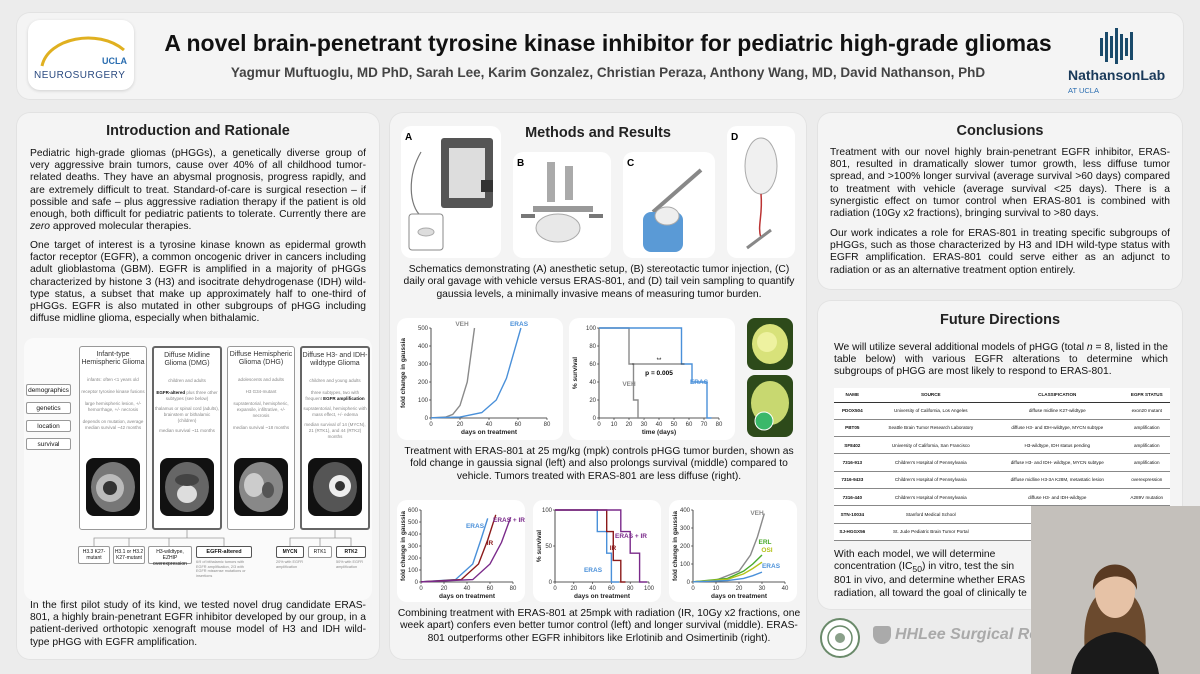 This screenshot has width=1200, height=674. What do you see at coordinates (48, 390) in the screenshot?
I see `row-label-demographics: demographics` at bounding box center [48, 390].